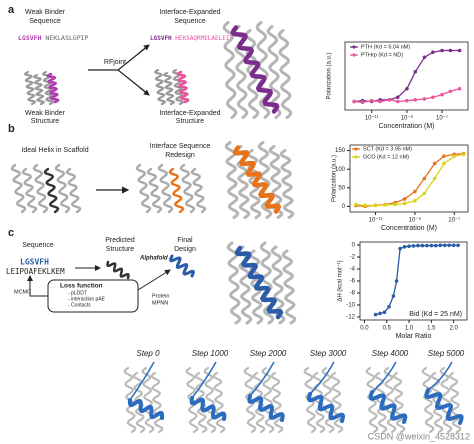 Image resolution: width=474 pixels, height=444 pixels. I want to click on panel-label: a, so click(11, 10).